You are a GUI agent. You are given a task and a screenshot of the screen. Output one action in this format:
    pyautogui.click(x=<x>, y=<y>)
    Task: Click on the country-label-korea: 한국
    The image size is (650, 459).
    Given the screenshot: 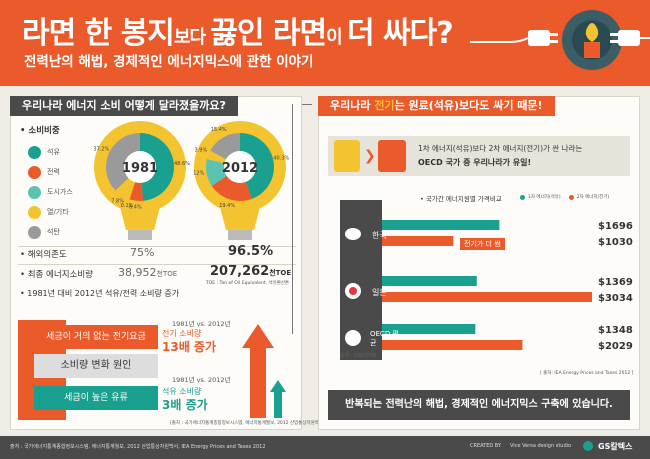 What is the action you would take?
    pyautogui.click(x=379, y=235)
    